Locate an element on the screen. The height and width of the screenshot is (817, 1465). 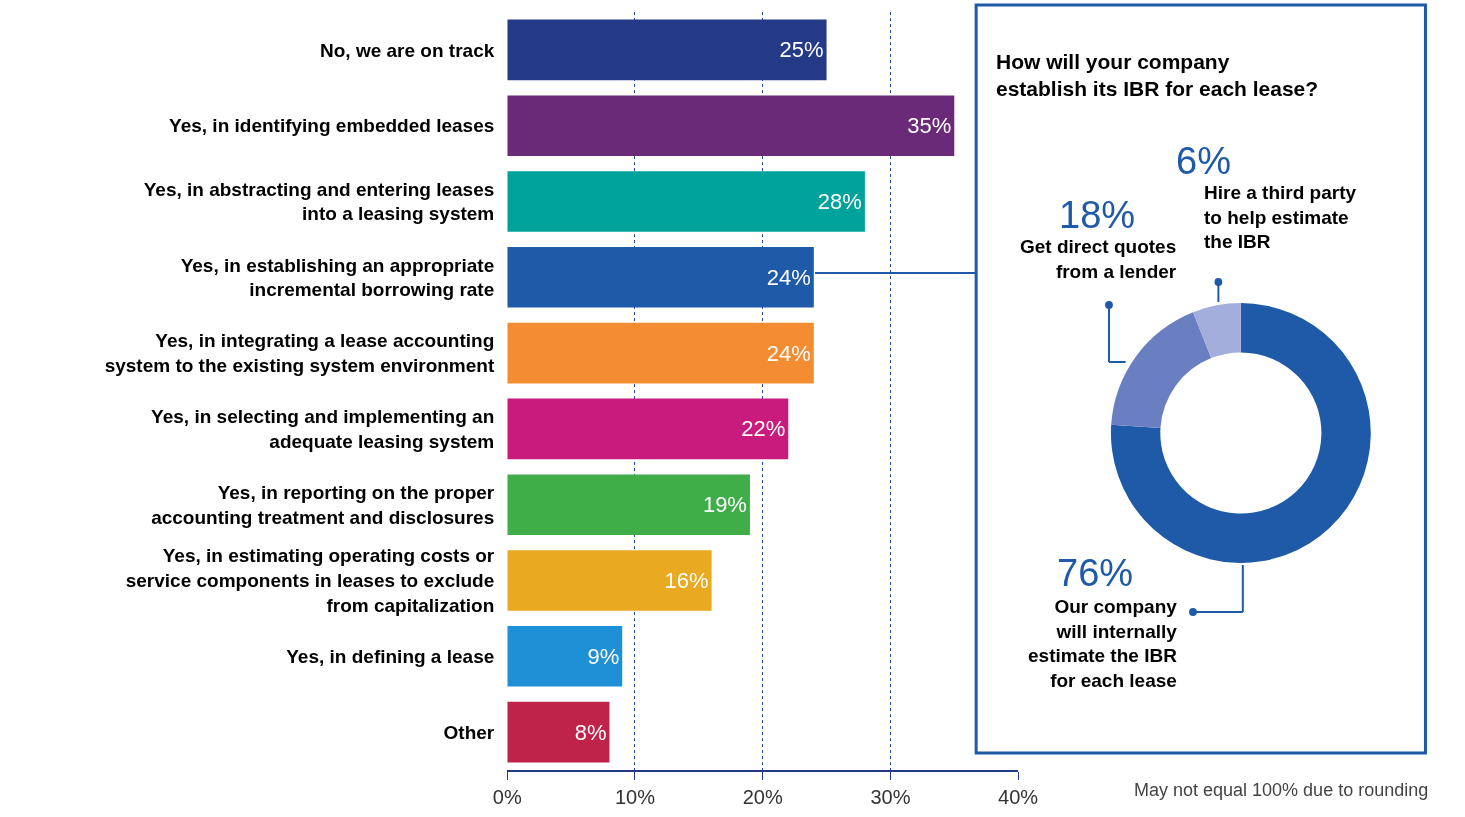
data-label: 76% is located at coordinates (1095, 573).